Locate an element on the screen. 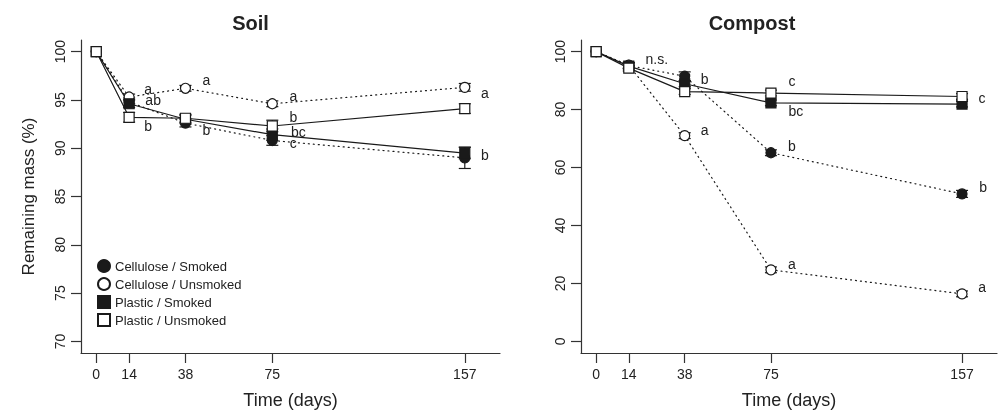  legend-label: Cellulose / Smoked is located at coordinates (171, 266).